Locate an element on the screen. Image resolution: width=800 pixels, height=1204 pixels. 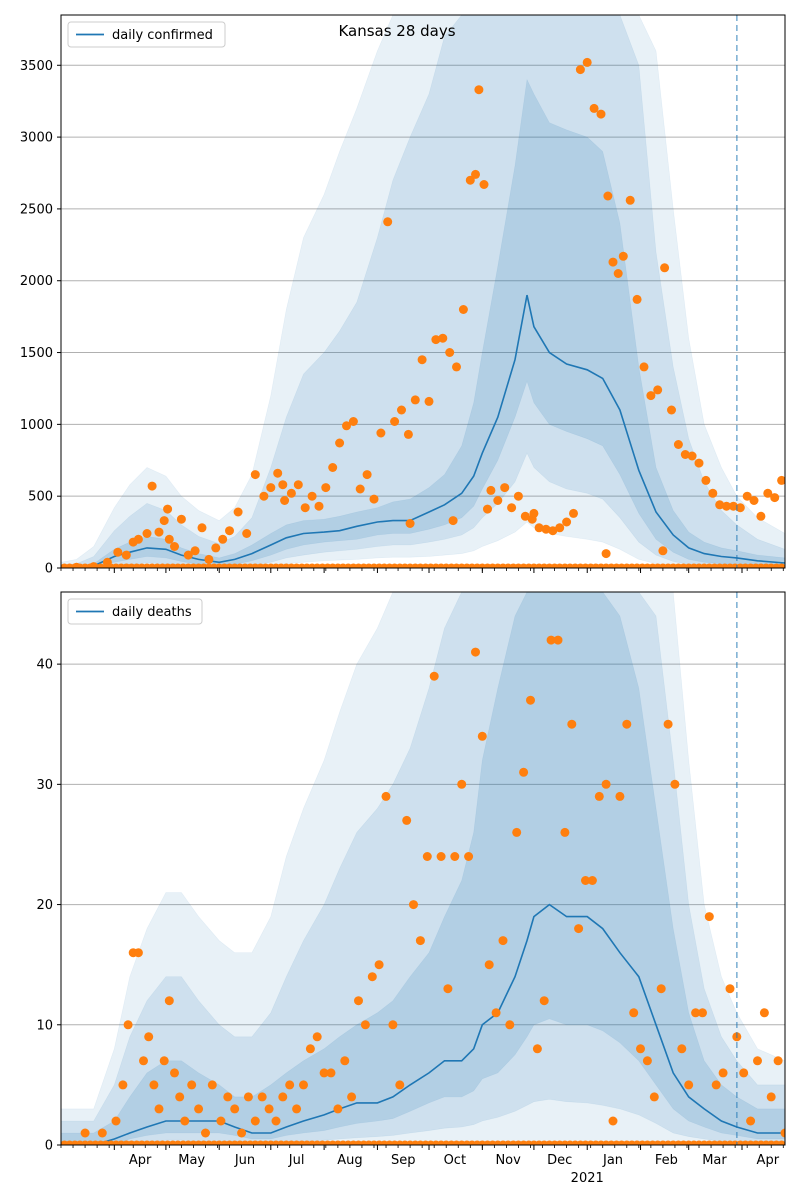
x-month-label: May is located at coordinates (191, 1160).